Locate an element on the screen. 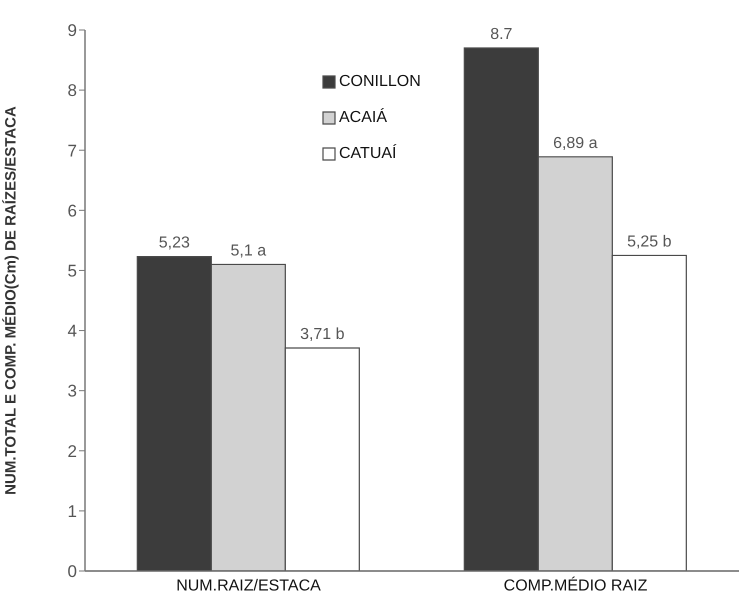 Image resolution: width=739 pixels, height=596 pixels. y-tick-label: 7 is located at coordinates (72, 150).